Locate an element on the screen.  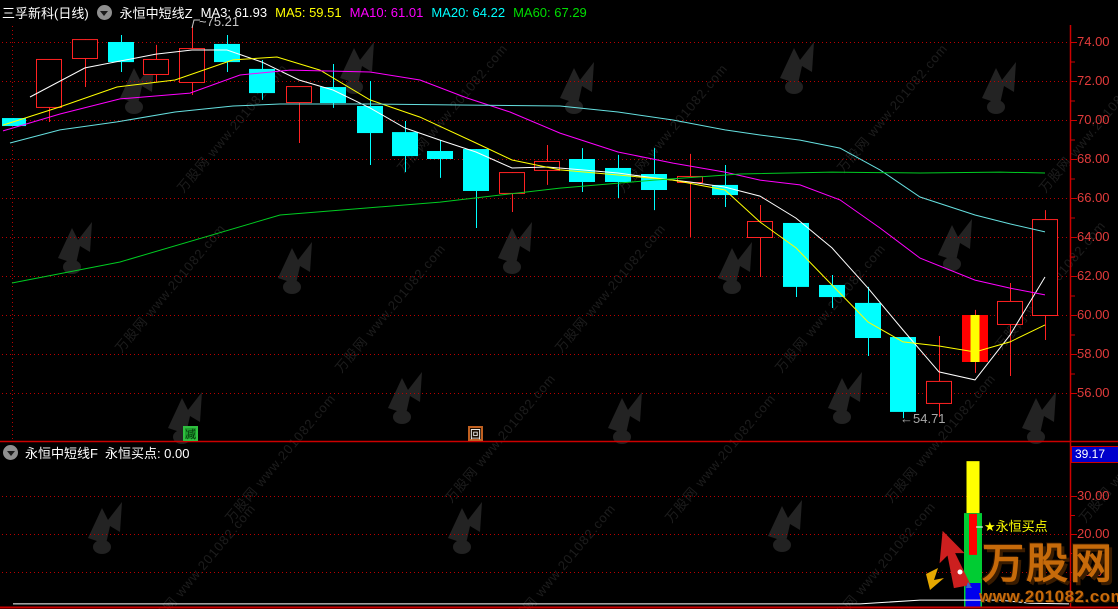
sub-indicator-toggle-icon is located at coordinates (10, 452).